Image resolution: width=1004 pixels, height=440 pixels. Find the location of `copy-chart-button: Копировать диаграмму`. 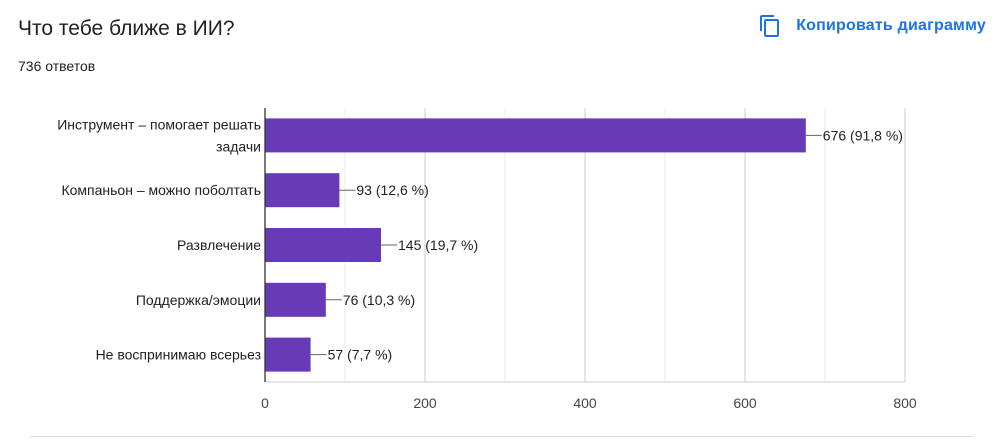

copy-chart-button: Копировать диаграмму is located at coordinates (872, 26).